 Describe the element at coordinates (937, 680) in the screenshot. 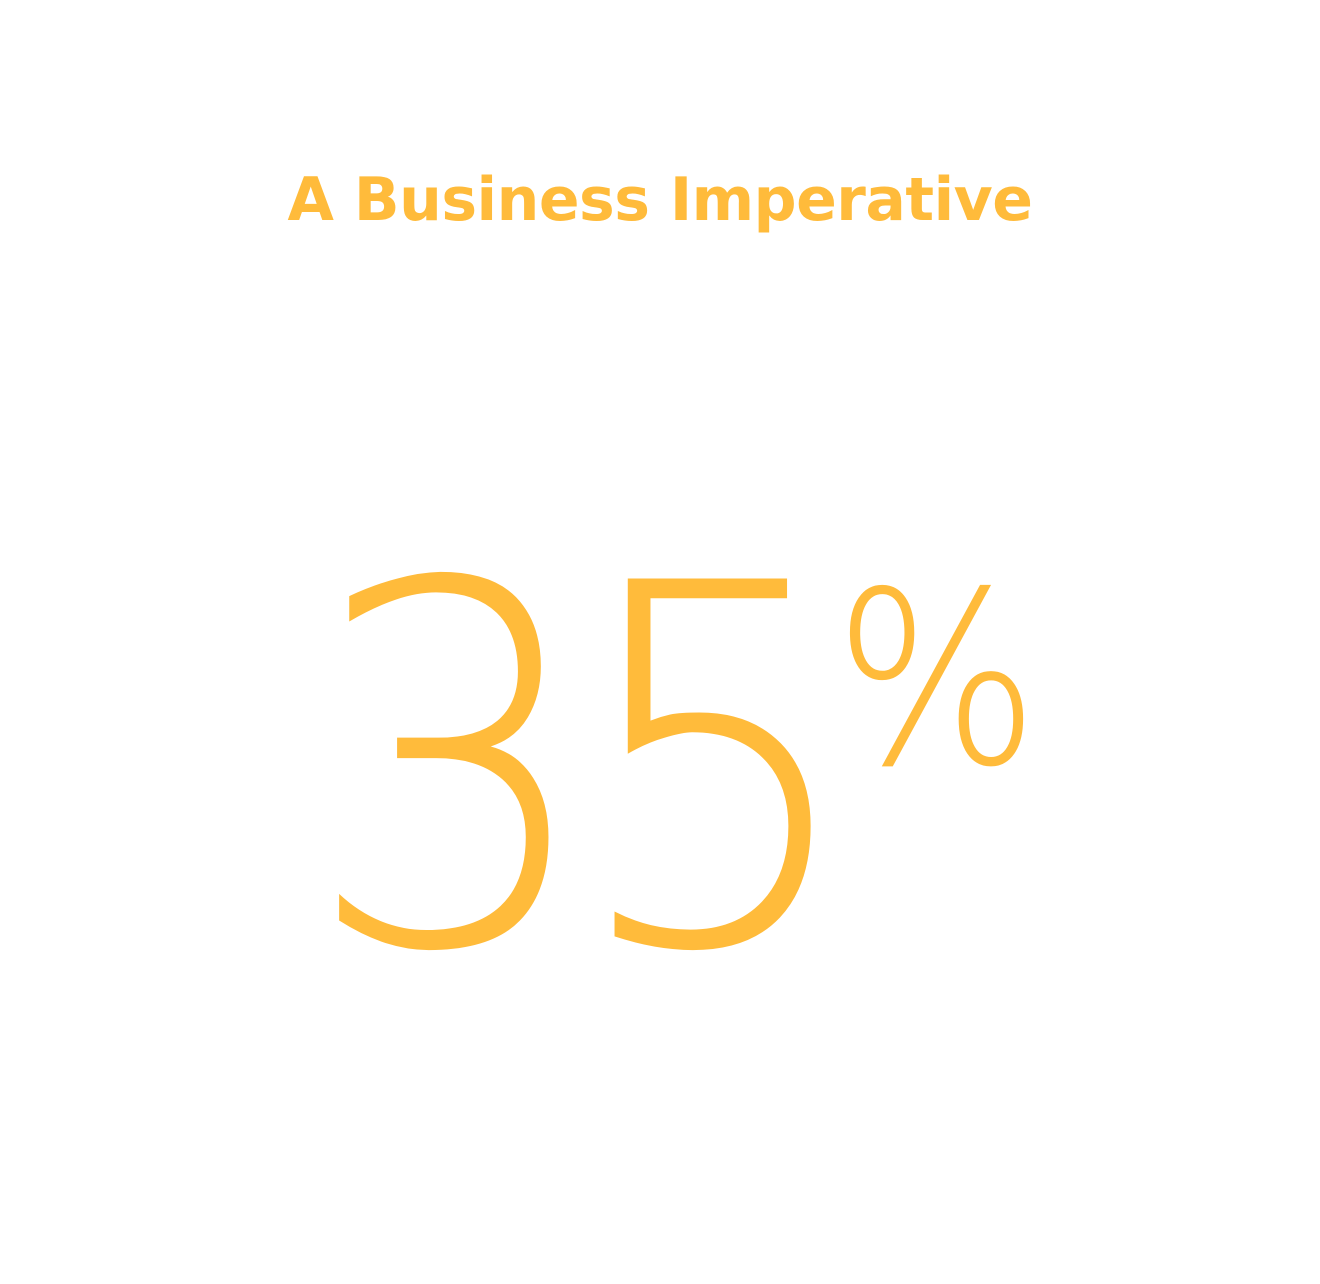

I see `stat-unit: %` at that location.